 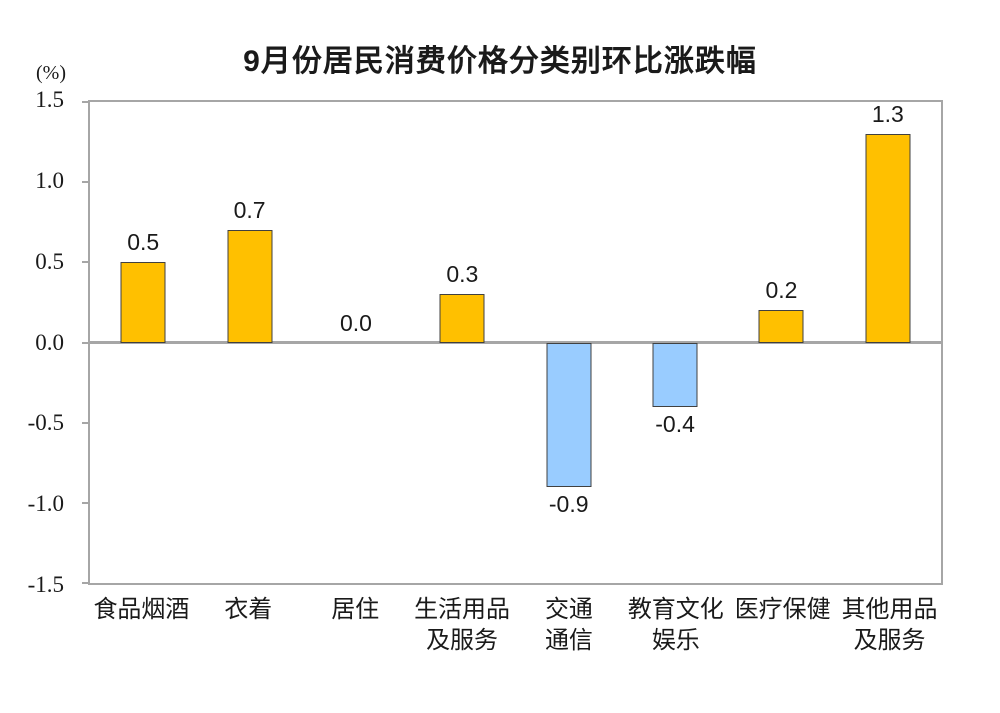 I want to click on bar-value-label: -0.4, so click(x=675, y=423).